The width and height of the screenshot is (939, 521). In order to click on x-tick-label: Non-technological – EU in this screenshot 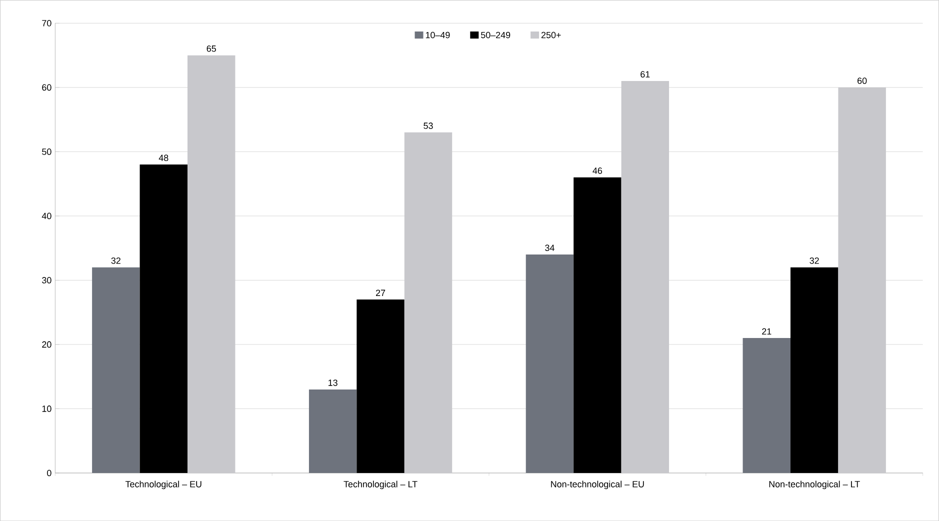, I will do `click(597, 485)`.